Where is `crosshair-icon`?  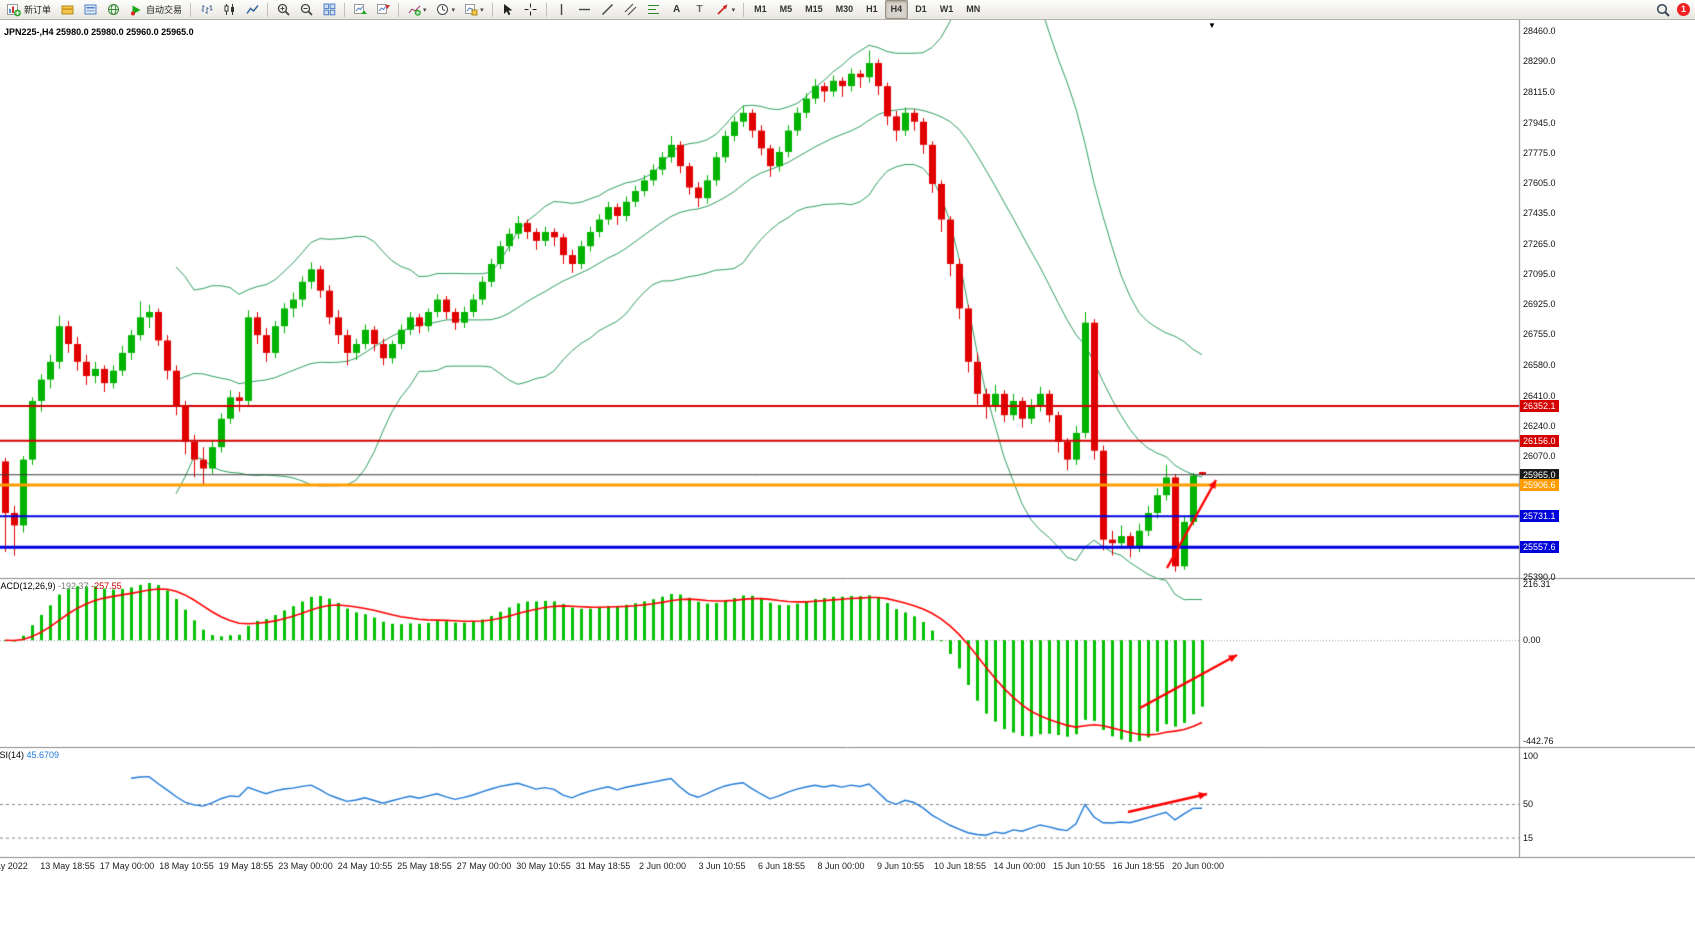
crosshair-icon is located at coordinates (531, 10).